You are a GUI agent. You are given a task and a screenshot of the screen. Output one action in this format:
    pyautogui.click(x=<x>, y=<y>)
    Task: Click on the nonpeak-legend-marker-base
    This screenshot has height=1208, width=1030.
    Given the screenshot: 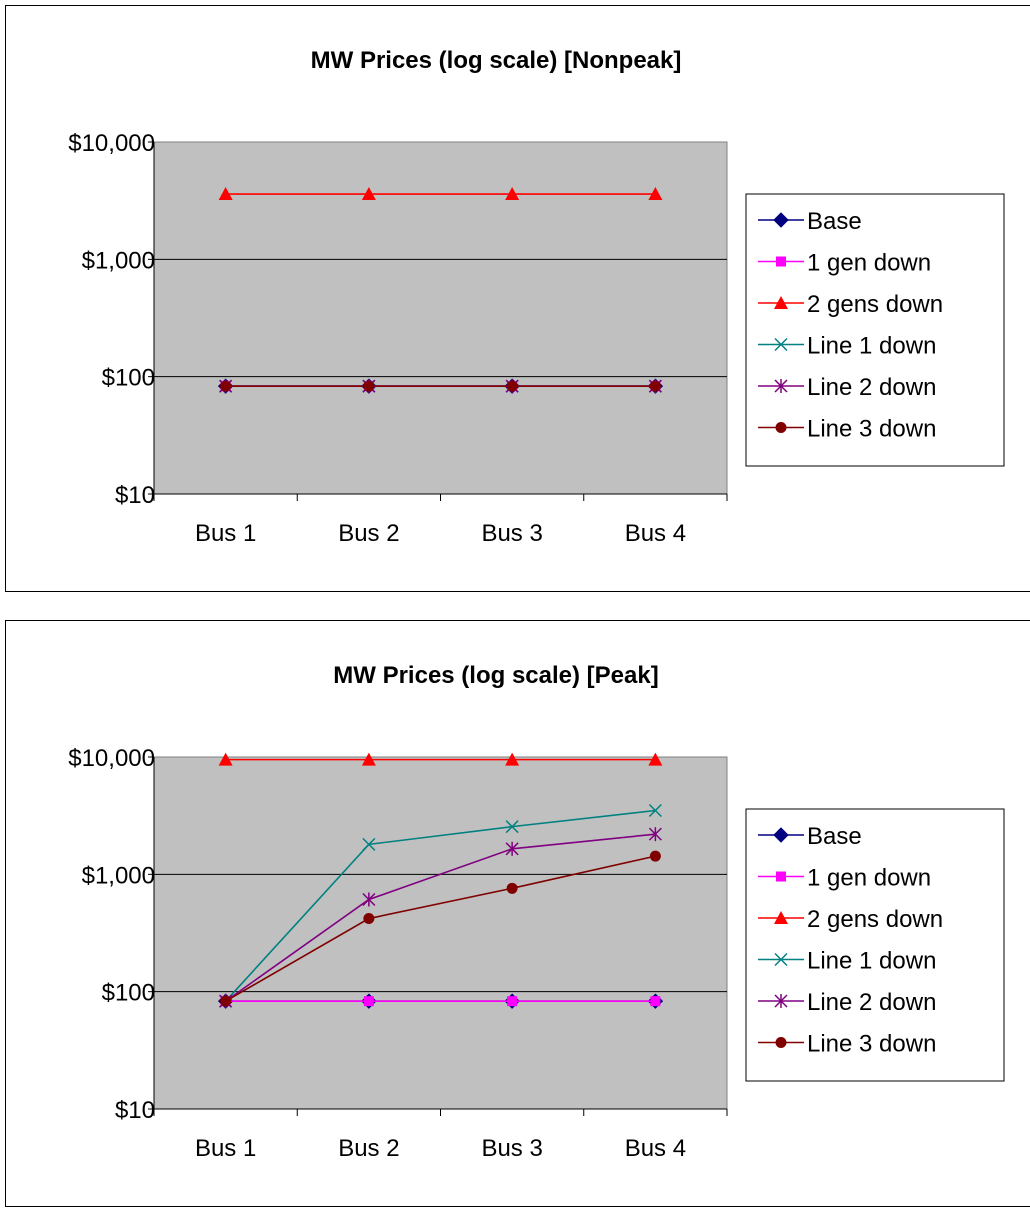 What is the action you would take?
    pyautogui.click(x=781, y=220)
    